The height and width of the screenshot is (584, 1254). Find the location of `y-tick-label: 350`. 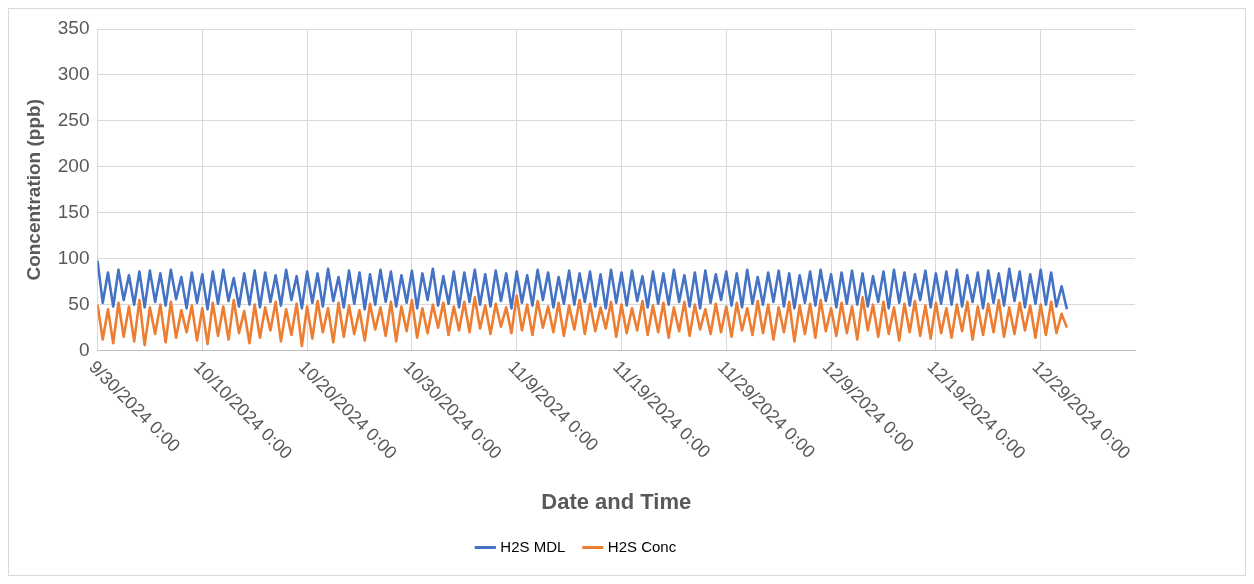

y-tick-label: 350 is located at coordinates (73, 28).